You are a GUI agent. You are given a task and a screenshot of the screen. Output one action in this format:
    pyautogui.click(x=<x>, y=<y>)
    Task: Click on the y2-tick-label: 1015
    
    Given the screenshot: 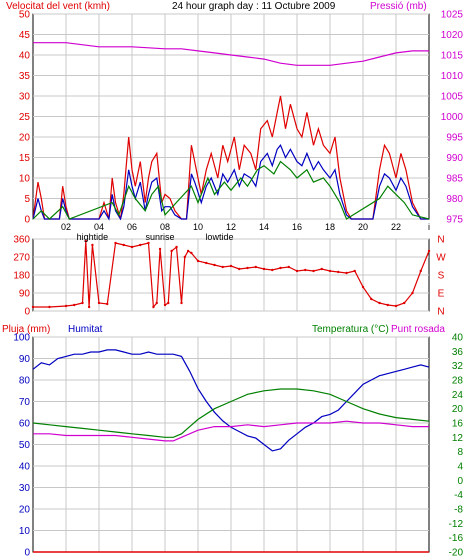 What is the action you would take?
    pyautogui.click(x=452, y=56)
    